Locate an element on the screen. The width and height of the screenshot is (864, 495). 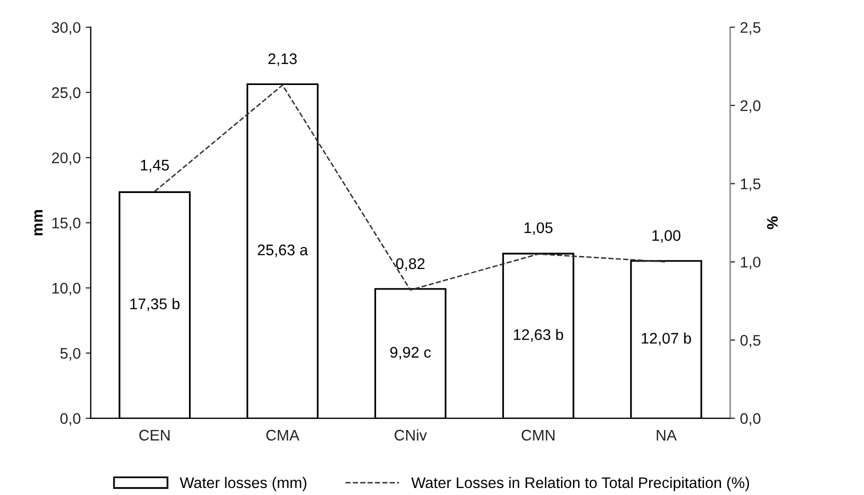
data-label: 25,63 a is located at coordinates (283, 251).